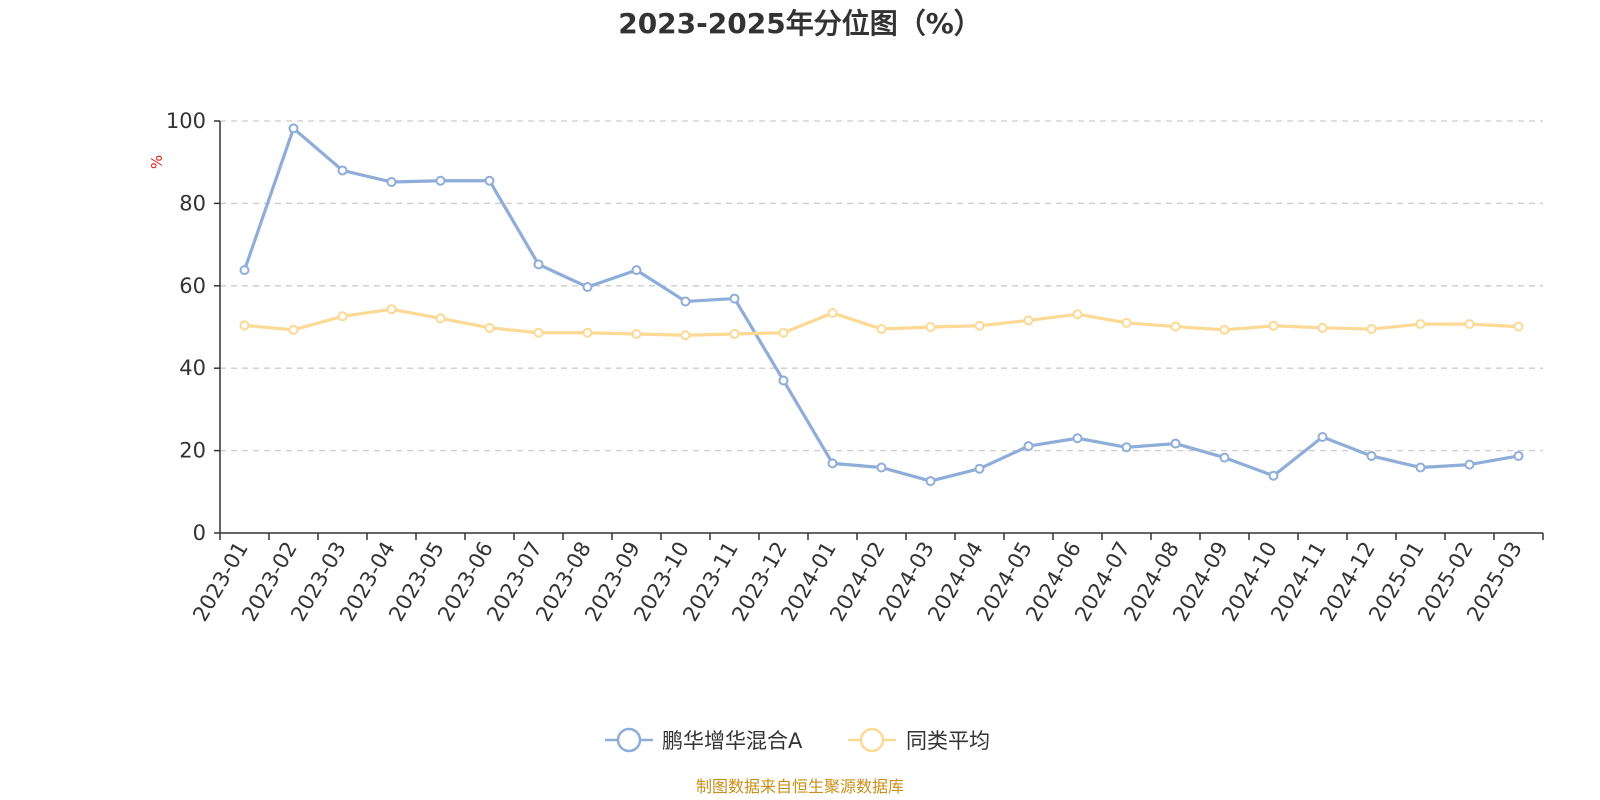 This screenshot has height=800, width=1600. I want to click on y-tick-label: 100, so click(186, 121).